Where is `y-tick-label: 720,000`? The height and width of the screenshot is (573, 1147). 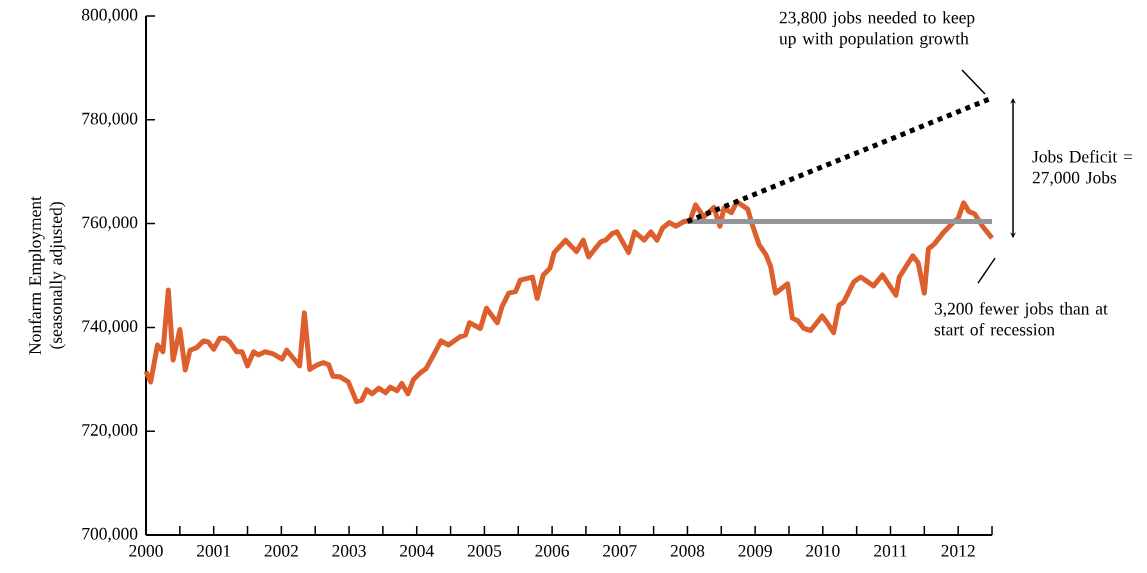 y-tick-label: 720,000 is located at coordinates (110, 431).